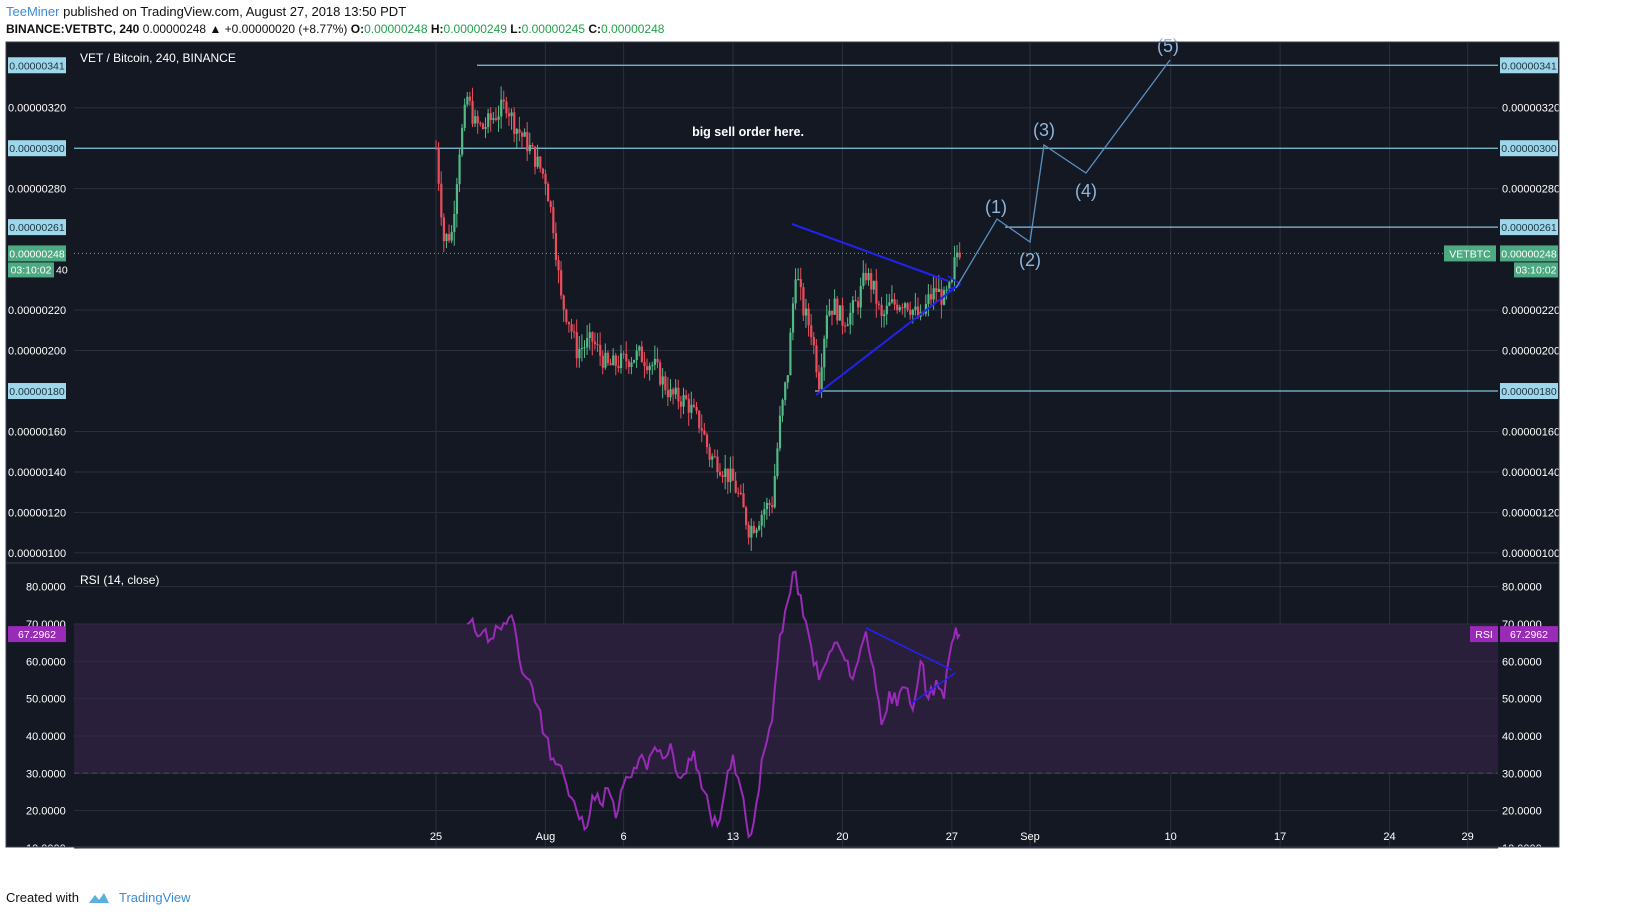  What do you see at coordinates (37, 311) in the screenshot?
I see `y-tick-label-left: 0.00000220` at bounding box center [37, 311].